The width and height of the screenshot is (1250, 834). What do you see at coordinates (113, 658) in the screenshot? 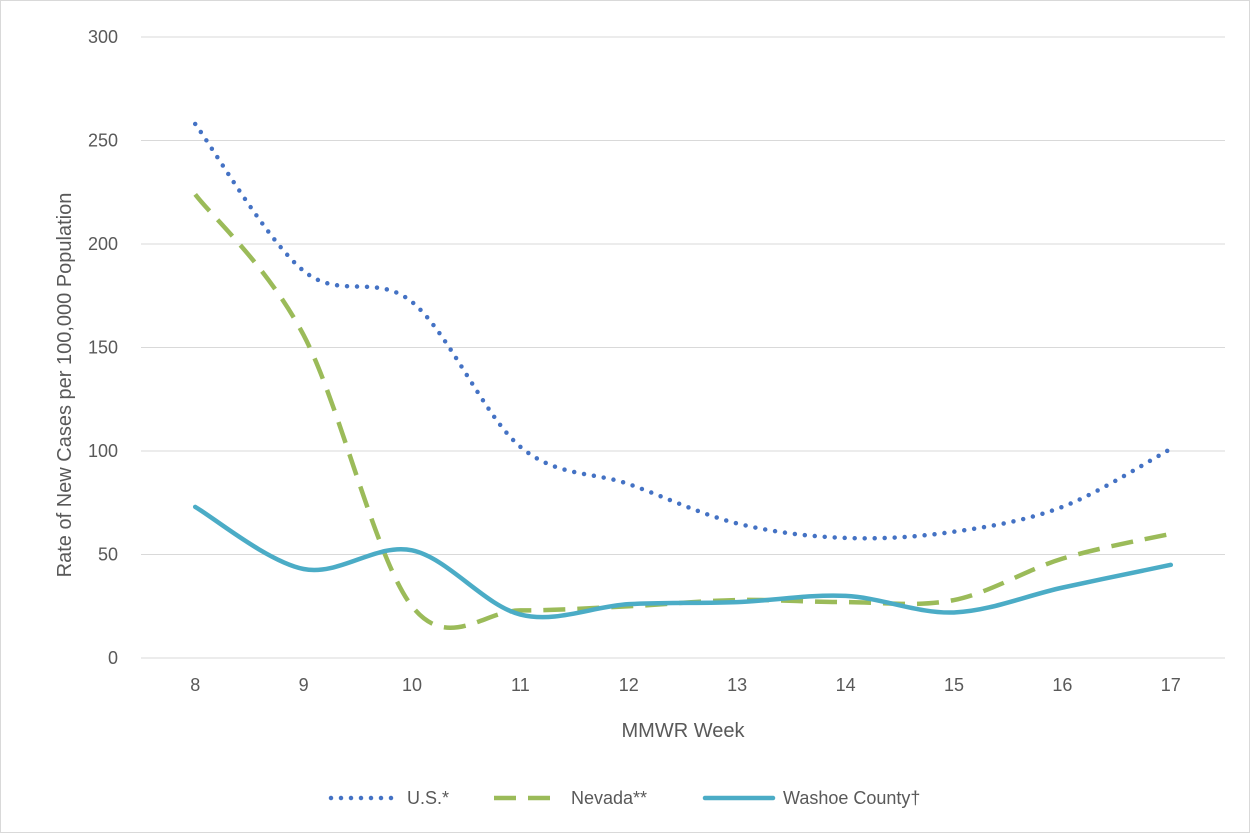
I see `y-tick-label: 0` at bounding box center [113, 658].